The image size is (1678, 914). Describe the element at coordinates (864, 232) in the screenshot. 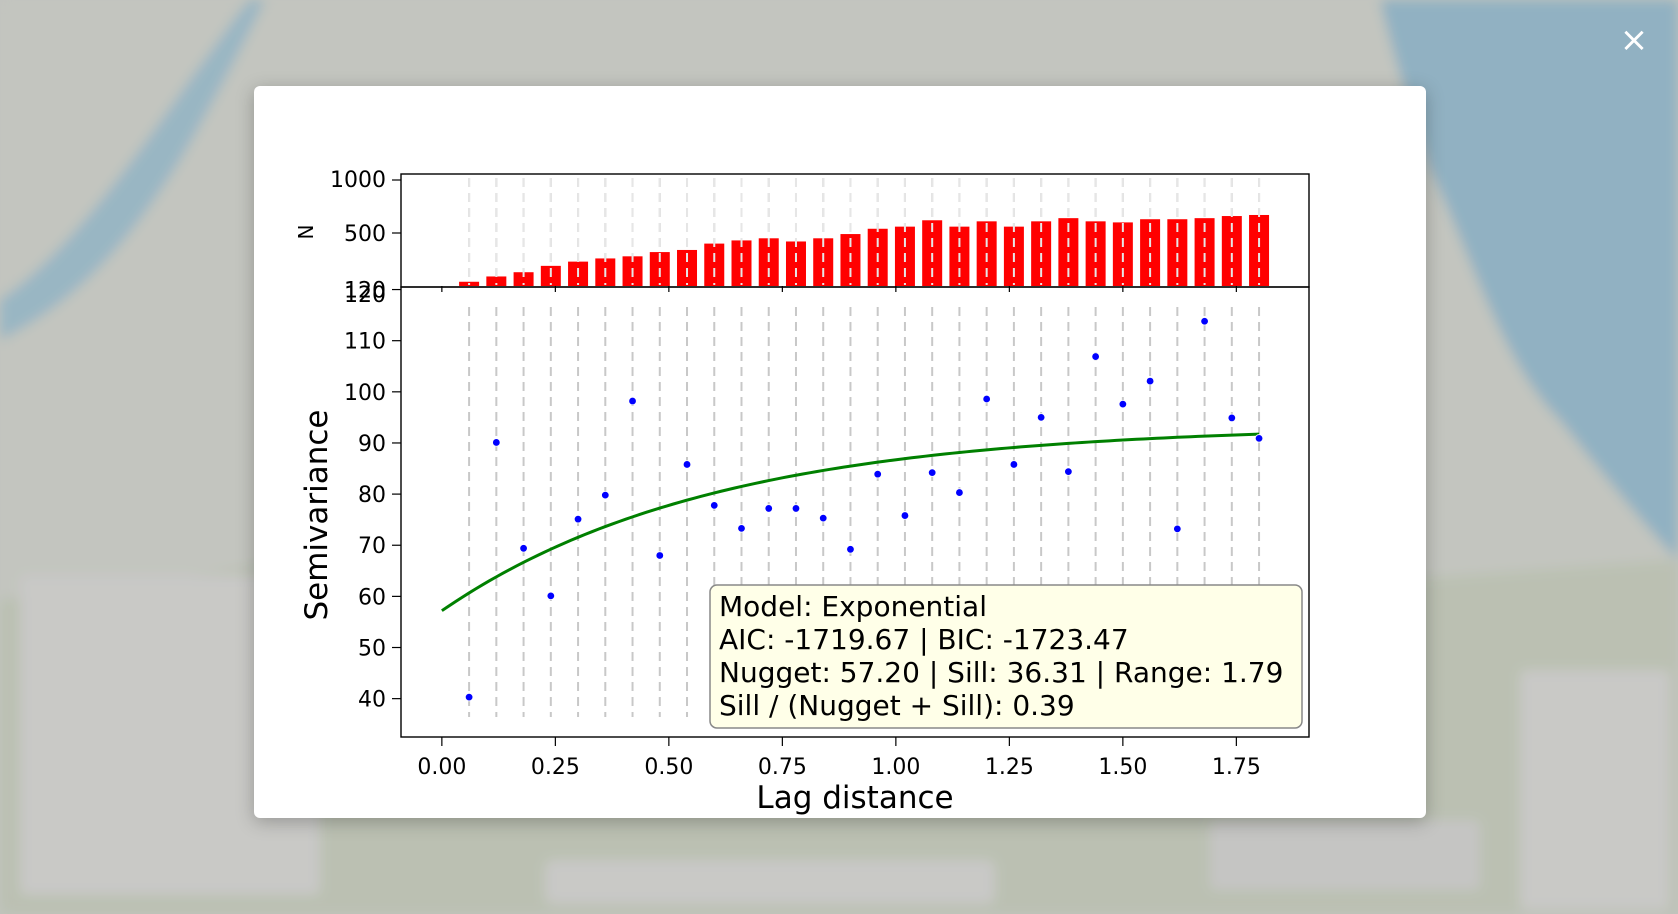

I see `histogram-bars` at that location.